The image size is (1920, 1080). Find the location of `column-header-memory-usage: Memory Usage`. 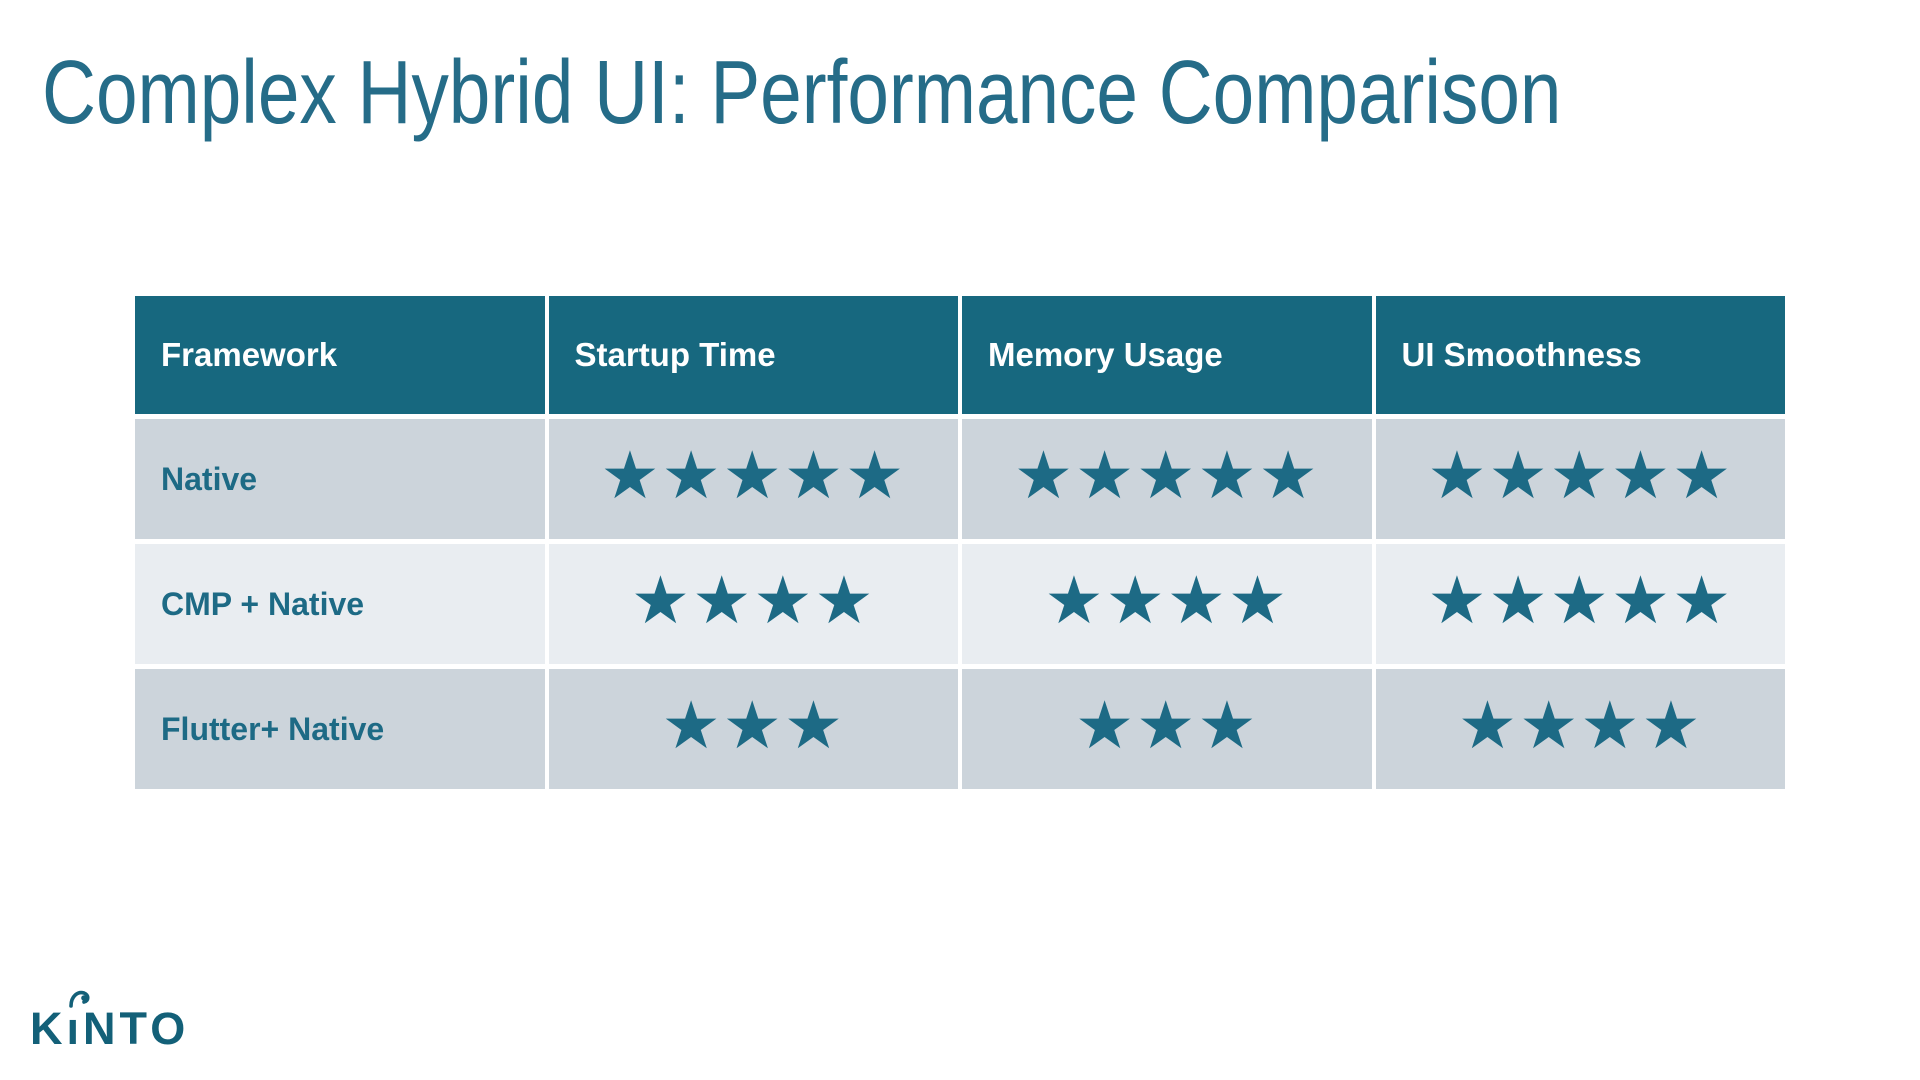

column-header-memory-usage: Memory Usage is located at coordinates (1167, 355).